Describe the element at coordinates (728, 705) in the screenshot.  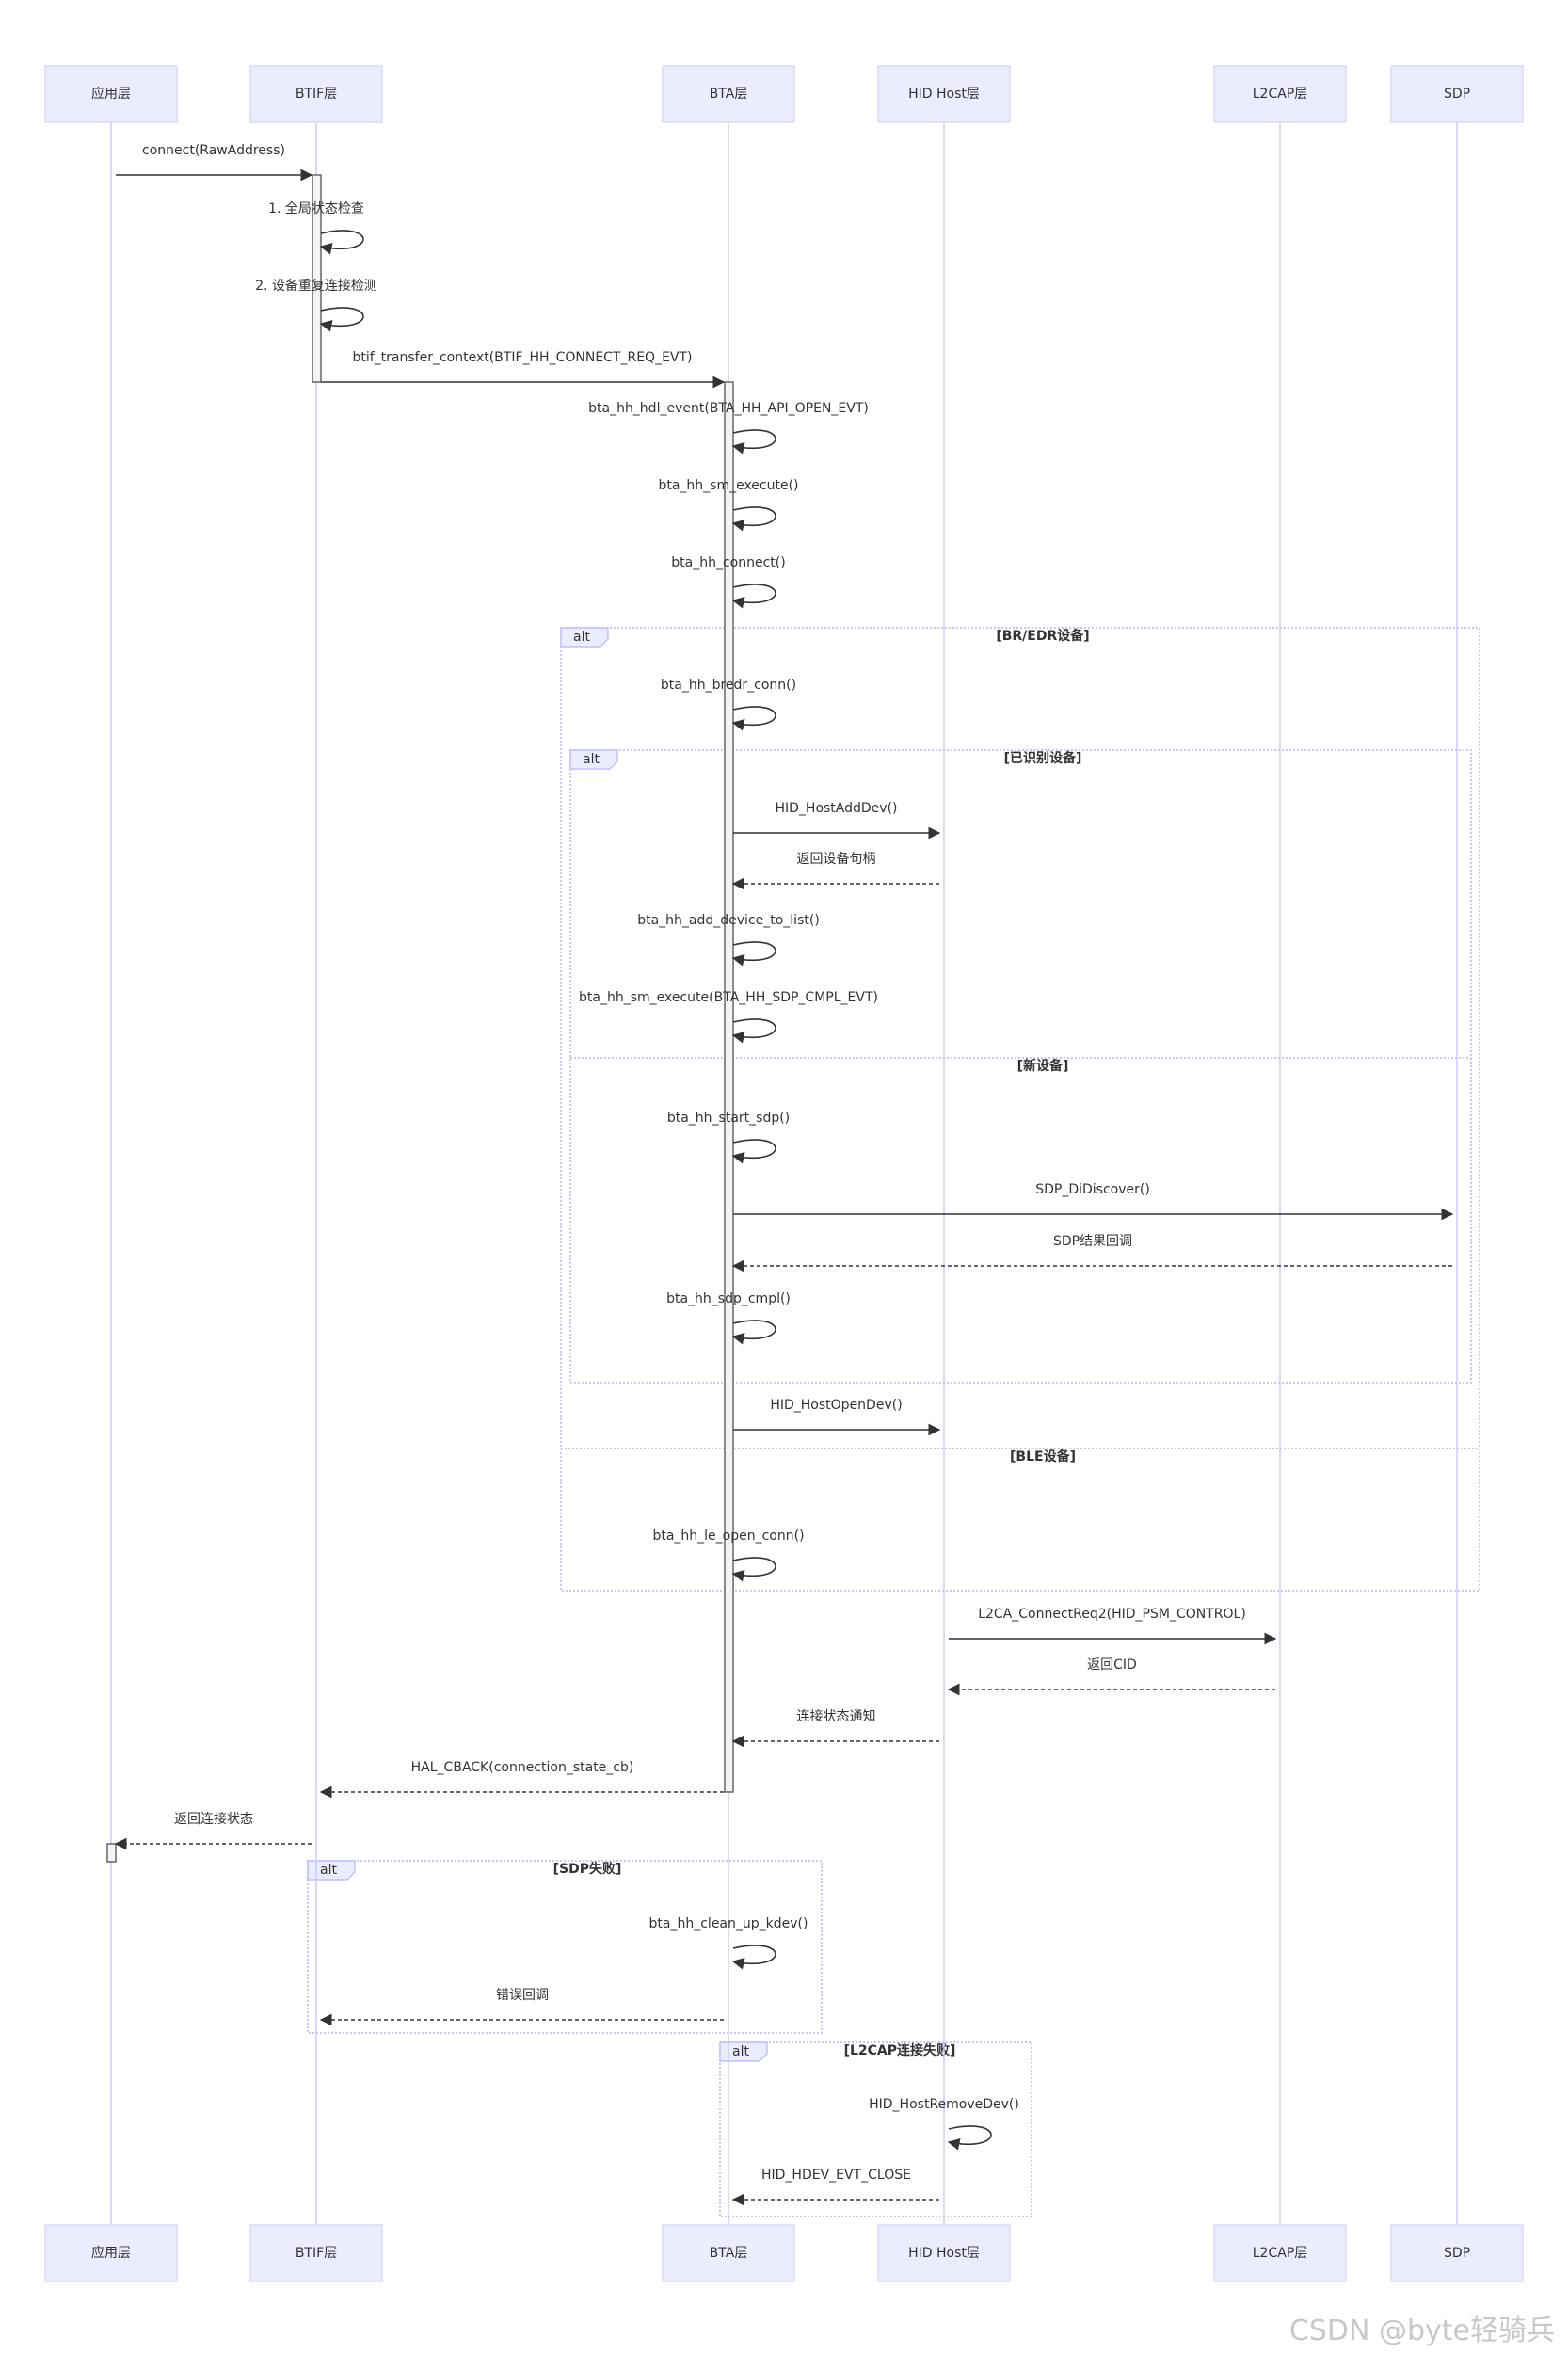
I see `message-8: bta_hh_bredr_conn()` at that location.